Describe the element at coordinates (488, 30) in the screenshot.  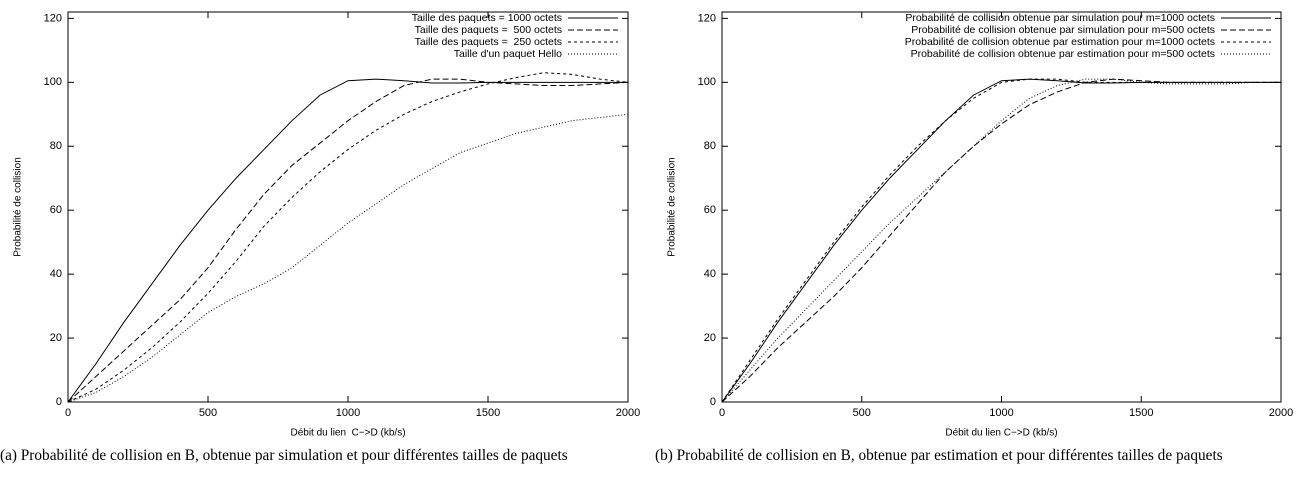
I see `legend-label: Taille des paquets = 500 octets` at that location.